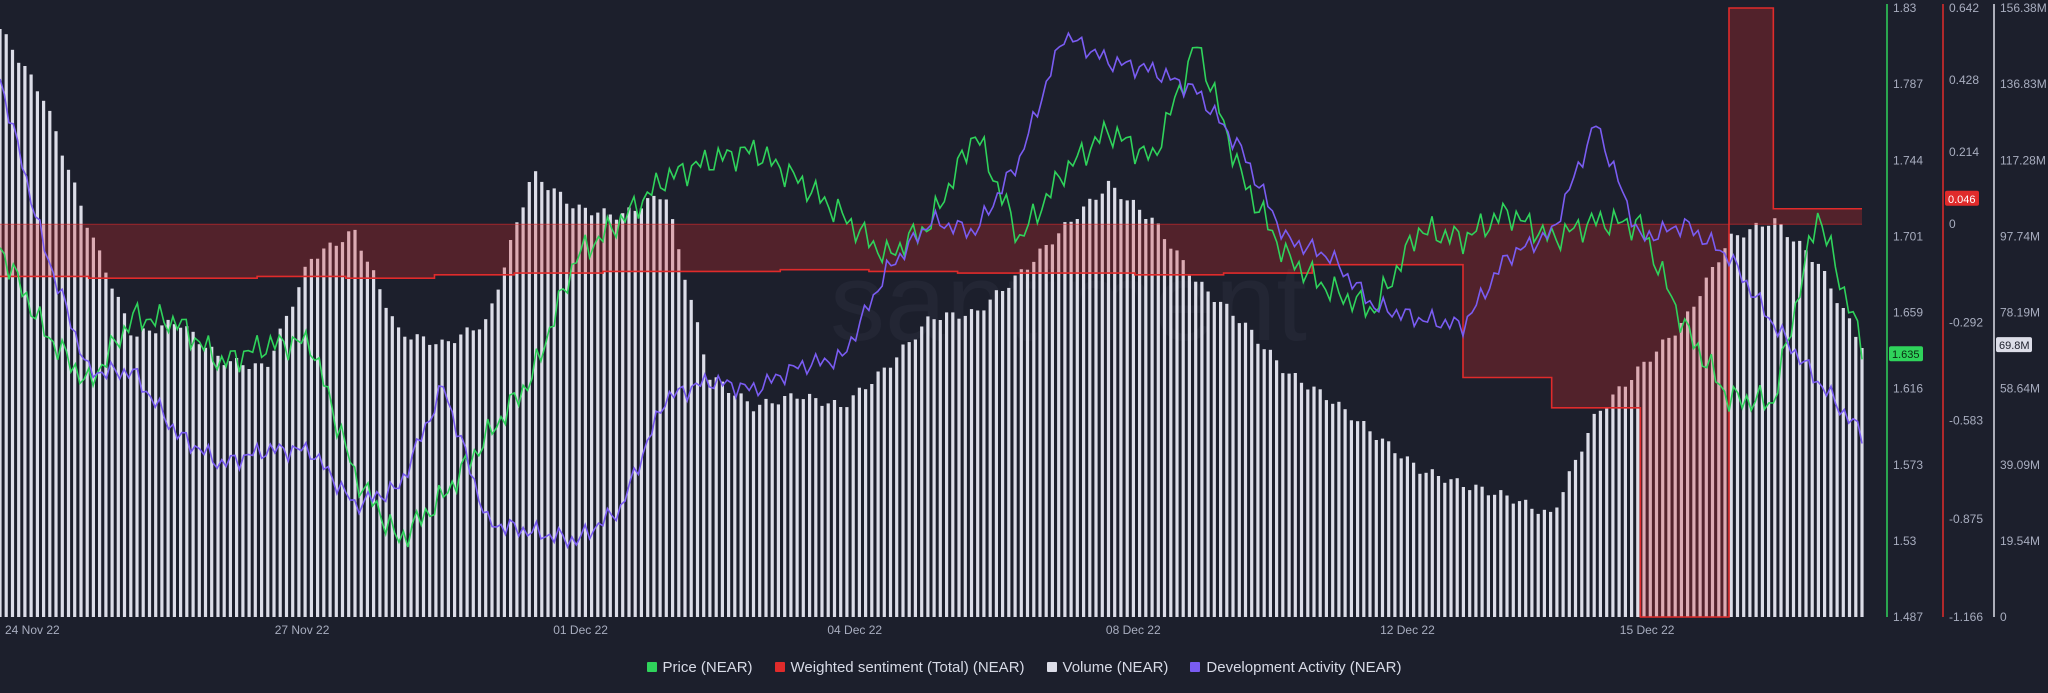 The height and width of the screenshot is (693, 2048). What do you see at coordinates (1966, 519) in the screenshot?
I see `sentiment-tick-label: -0.875` at bounding box center [1966, 519].